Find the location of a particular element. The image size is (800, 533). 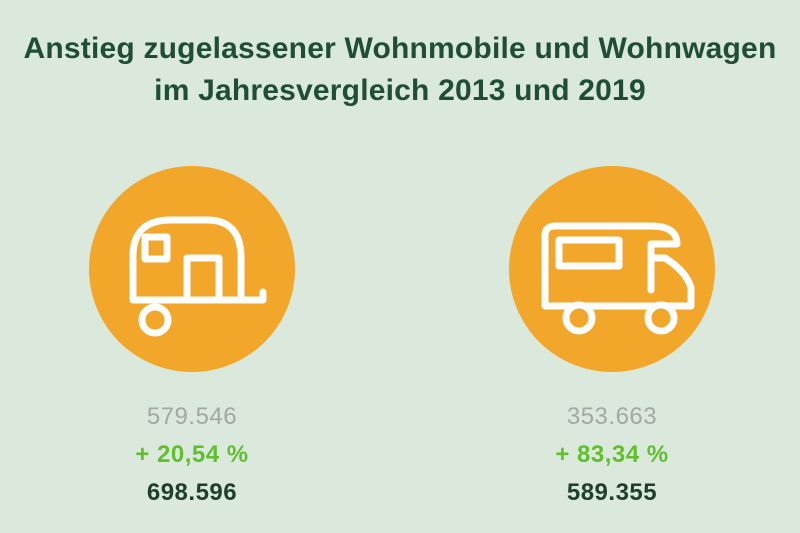

motorhome-icon is located at coordinates (618, 278).